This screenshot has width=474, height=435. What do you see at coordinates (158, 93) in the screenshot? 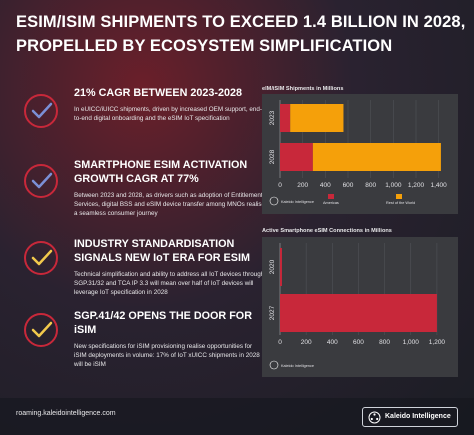
I see `item-heading: 21% CAGR BETWEEN 2023-2028` at bounding box center [158, 93].